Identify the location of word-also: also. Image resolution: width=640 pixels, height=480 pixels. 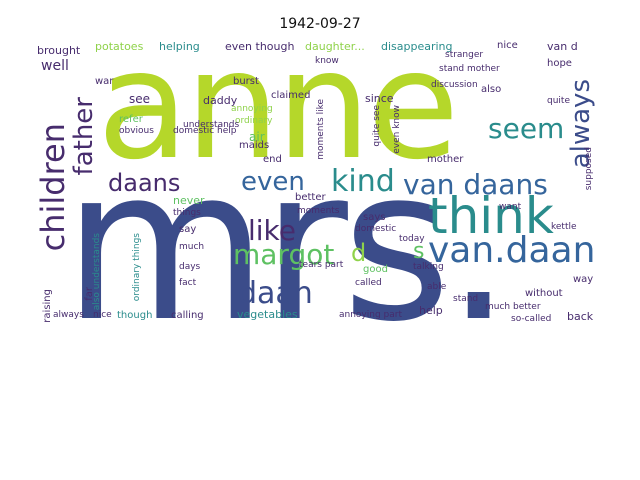
(491, 89).